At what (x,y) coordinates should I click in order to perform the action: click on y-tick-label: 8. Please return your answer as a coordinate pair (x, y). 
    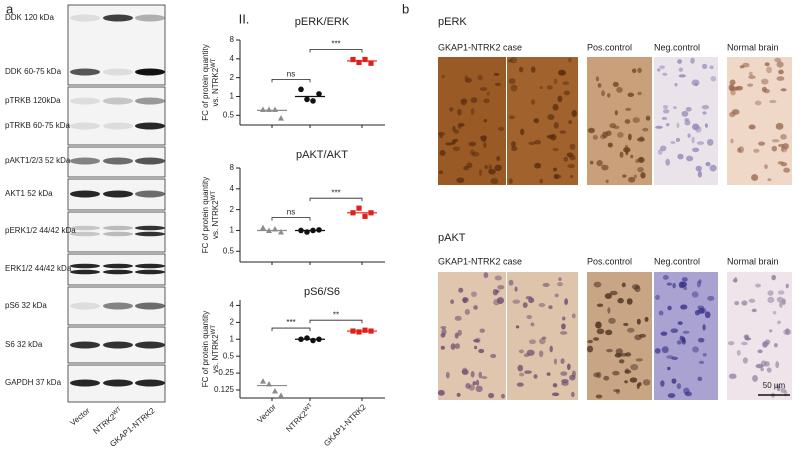
    Looking at the image, I should click on (232, 167).